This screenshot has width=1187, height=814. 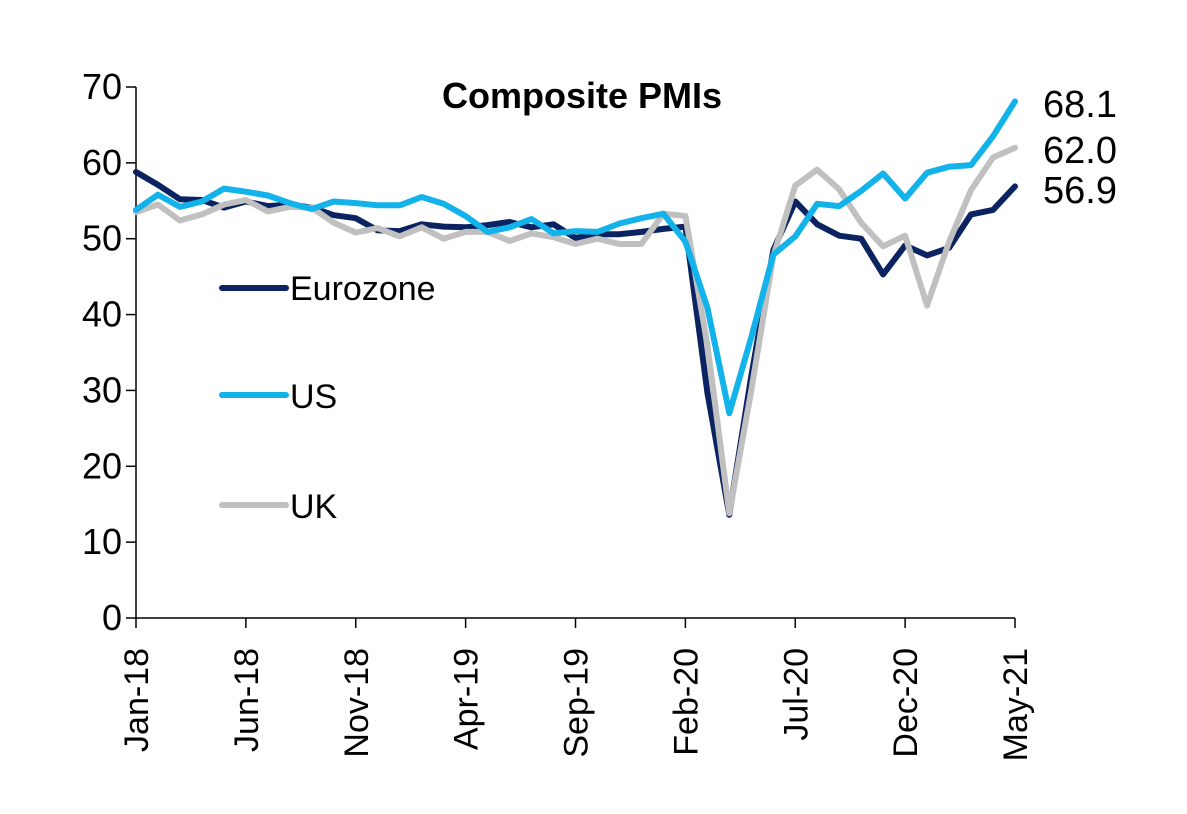 What do you see at coordinates (278, 507) in the screenshot?
I see `legend-item-uk: UK` at bounding box center [278, 507].